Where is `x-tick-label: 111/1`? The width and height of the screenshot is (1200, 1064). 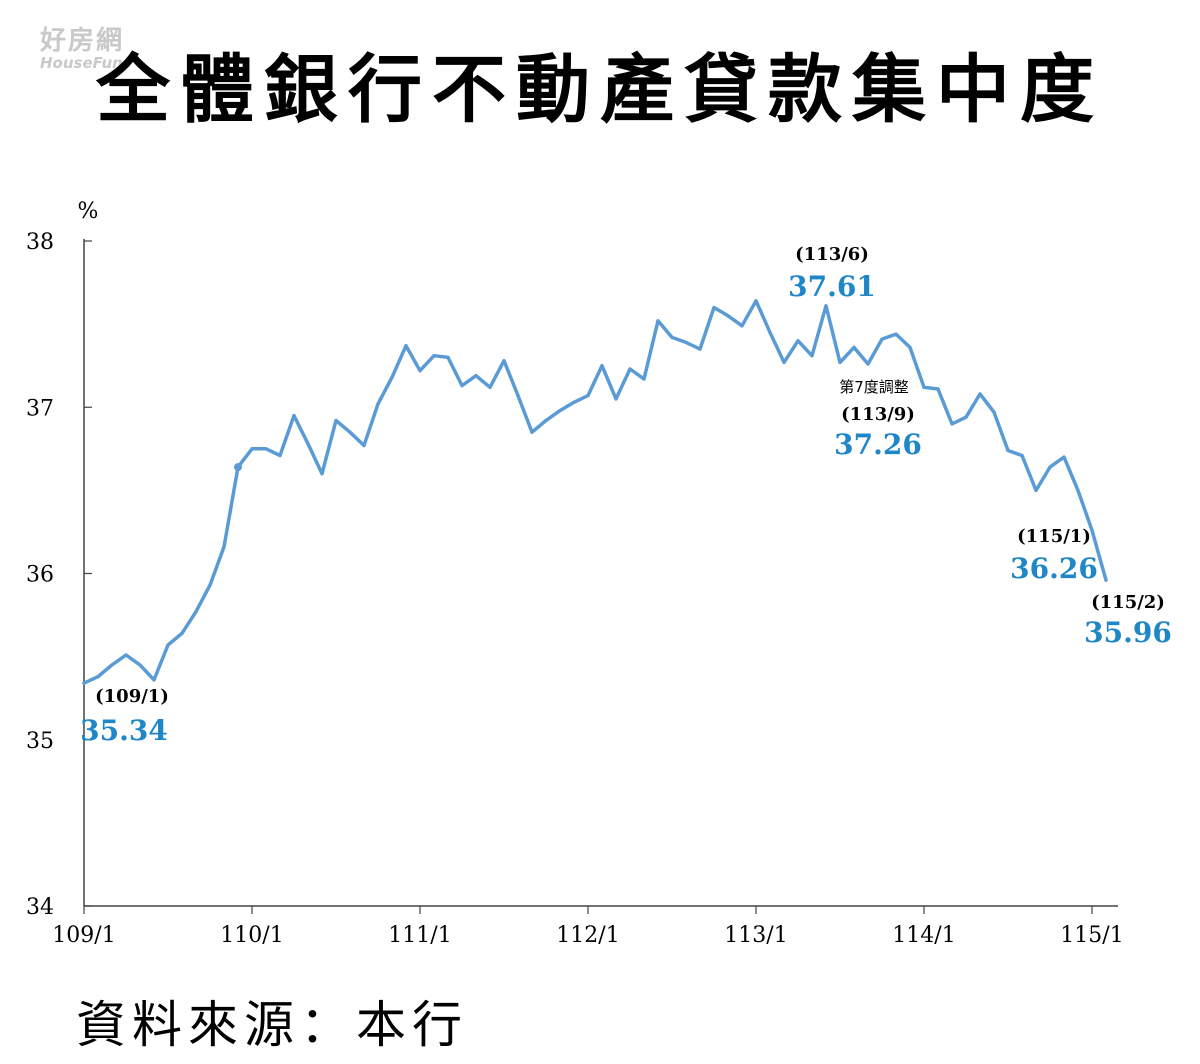 x-tick-label: 111/1 is located at coordinates (419, 935).